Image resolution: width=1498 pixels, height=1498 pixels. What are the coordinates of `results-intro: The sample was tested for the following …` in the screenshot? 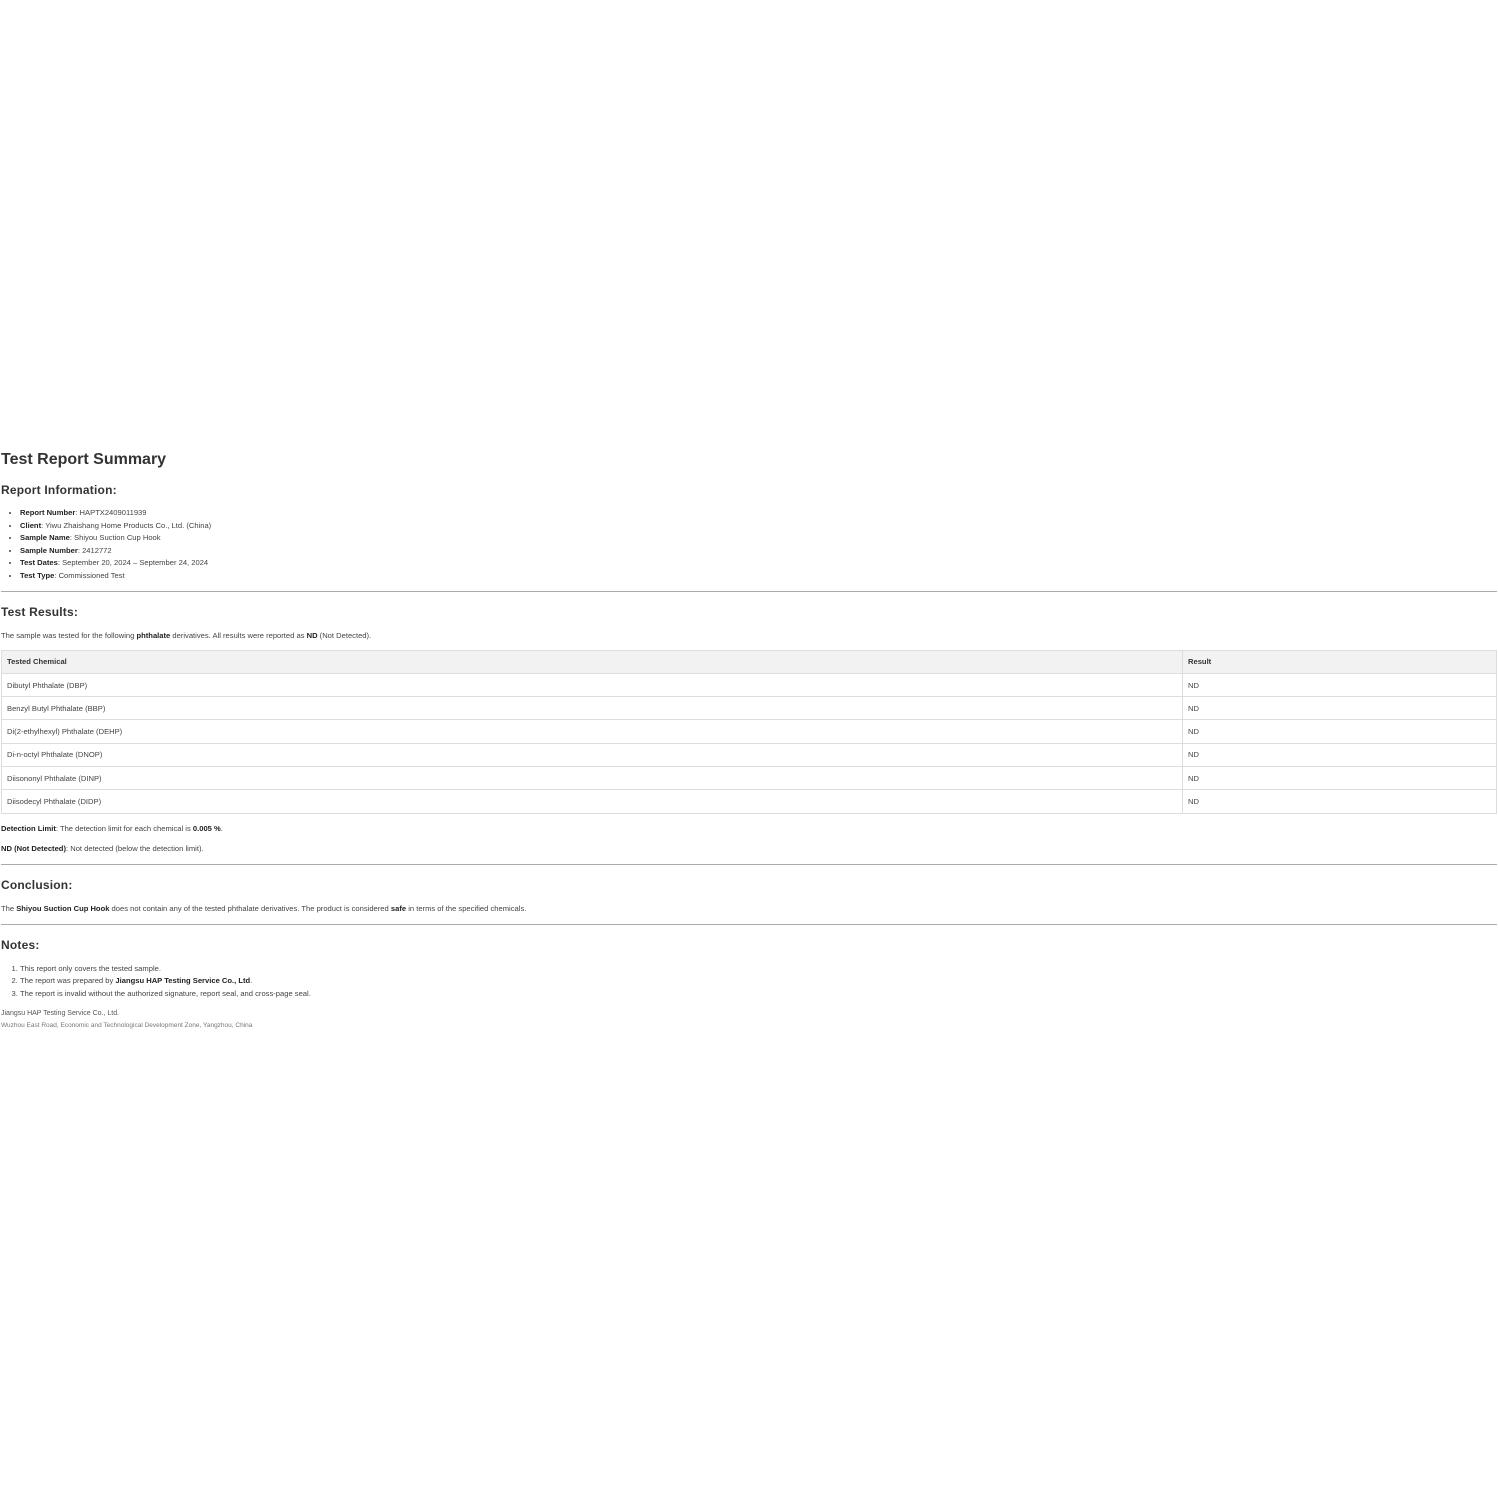 It's located at (186, 635).